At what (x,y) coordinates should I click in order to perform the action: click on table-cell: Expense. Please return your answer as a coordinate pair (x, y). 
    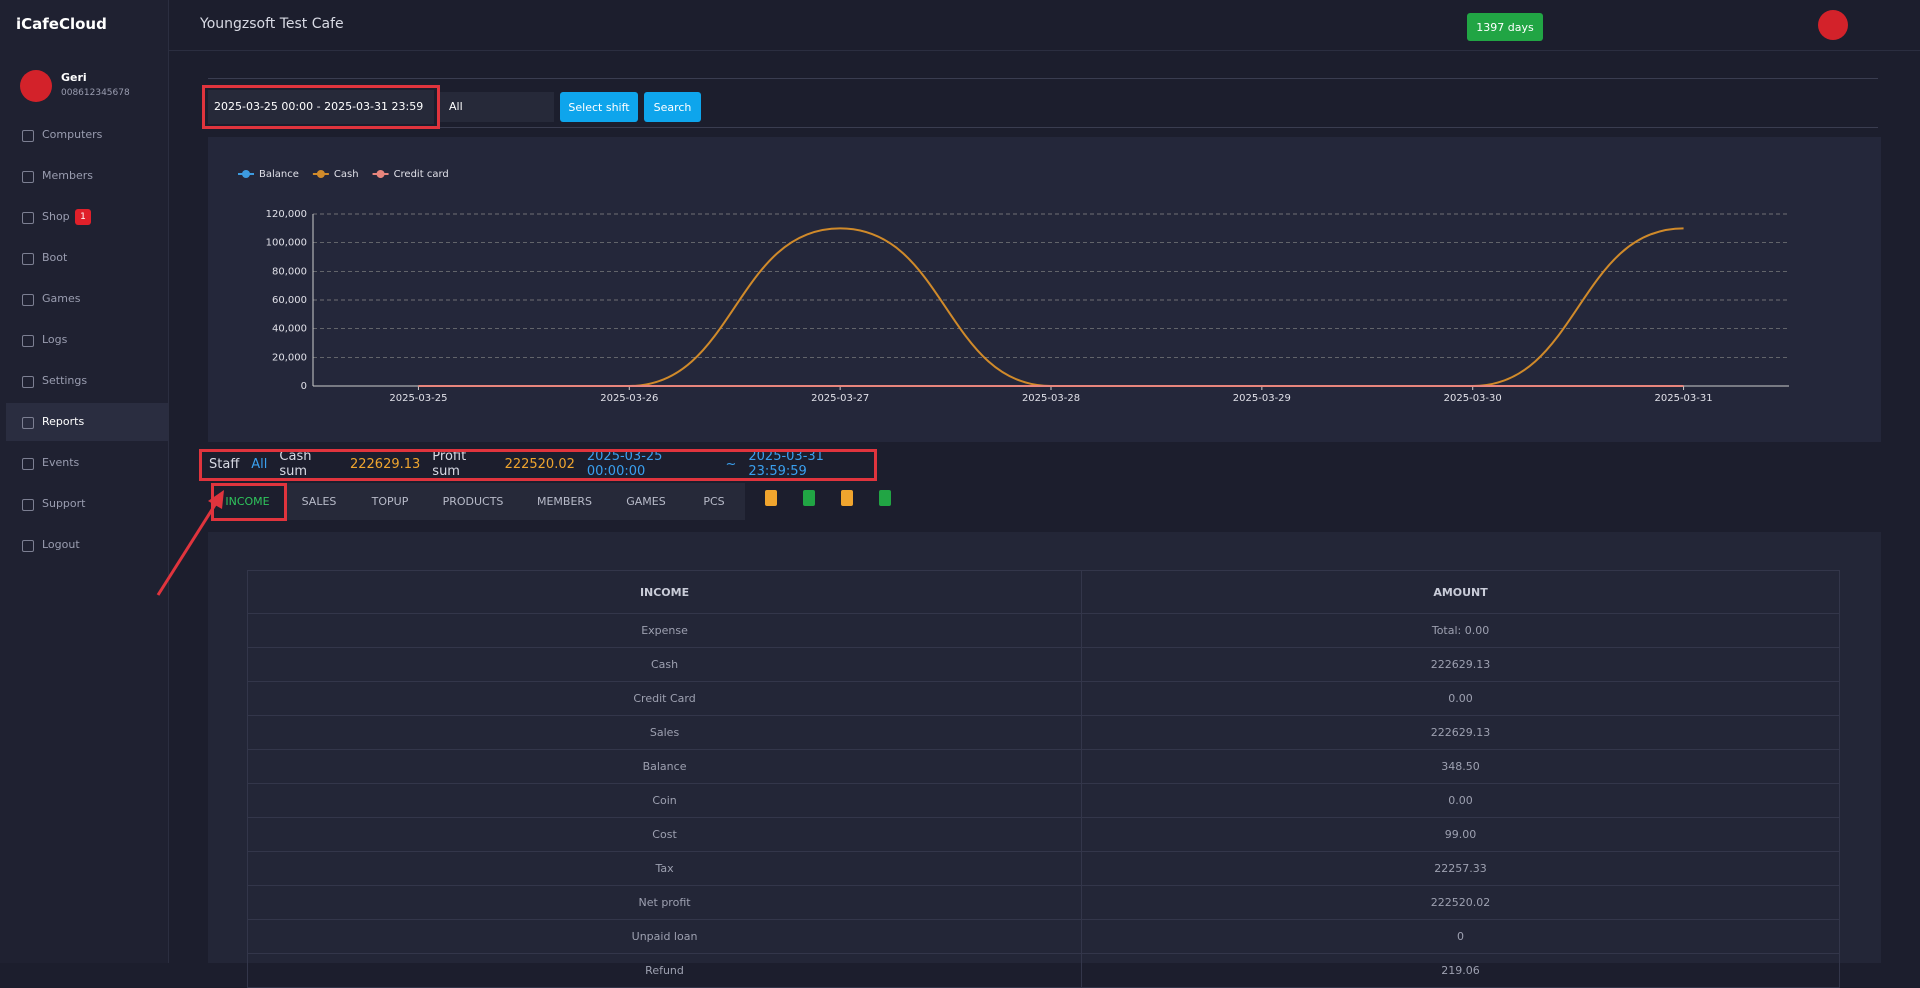
    Looking at the image, I should click on (664, 630).